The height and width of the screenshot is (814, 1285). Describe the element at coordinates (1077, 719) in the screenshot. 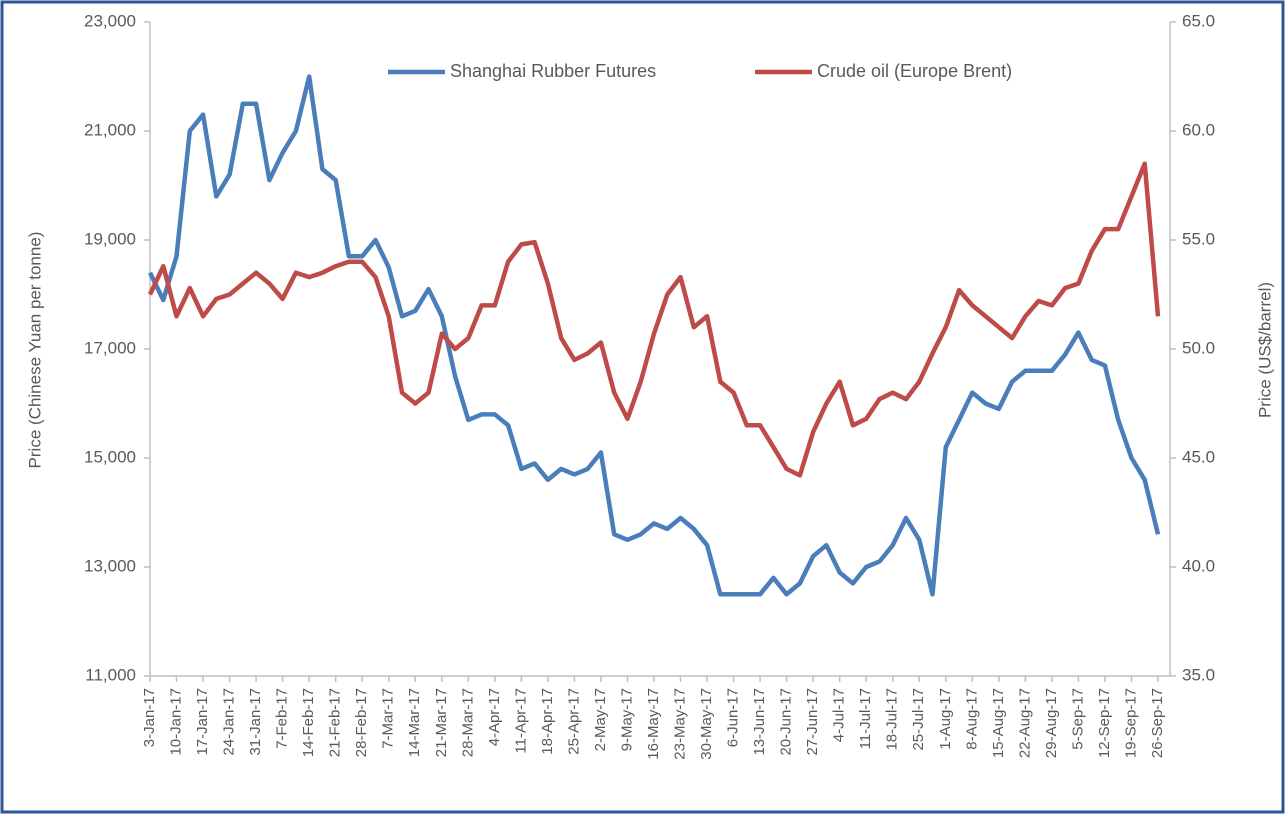

I see `x-tick-label: 5-Sep-17` at that location.